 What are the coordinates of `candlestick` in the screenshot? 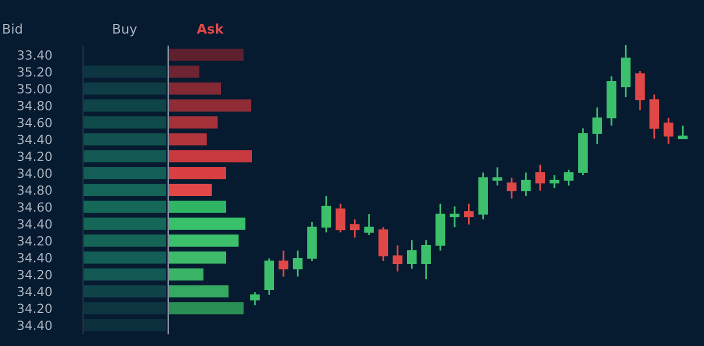 It's located at (369, 224).